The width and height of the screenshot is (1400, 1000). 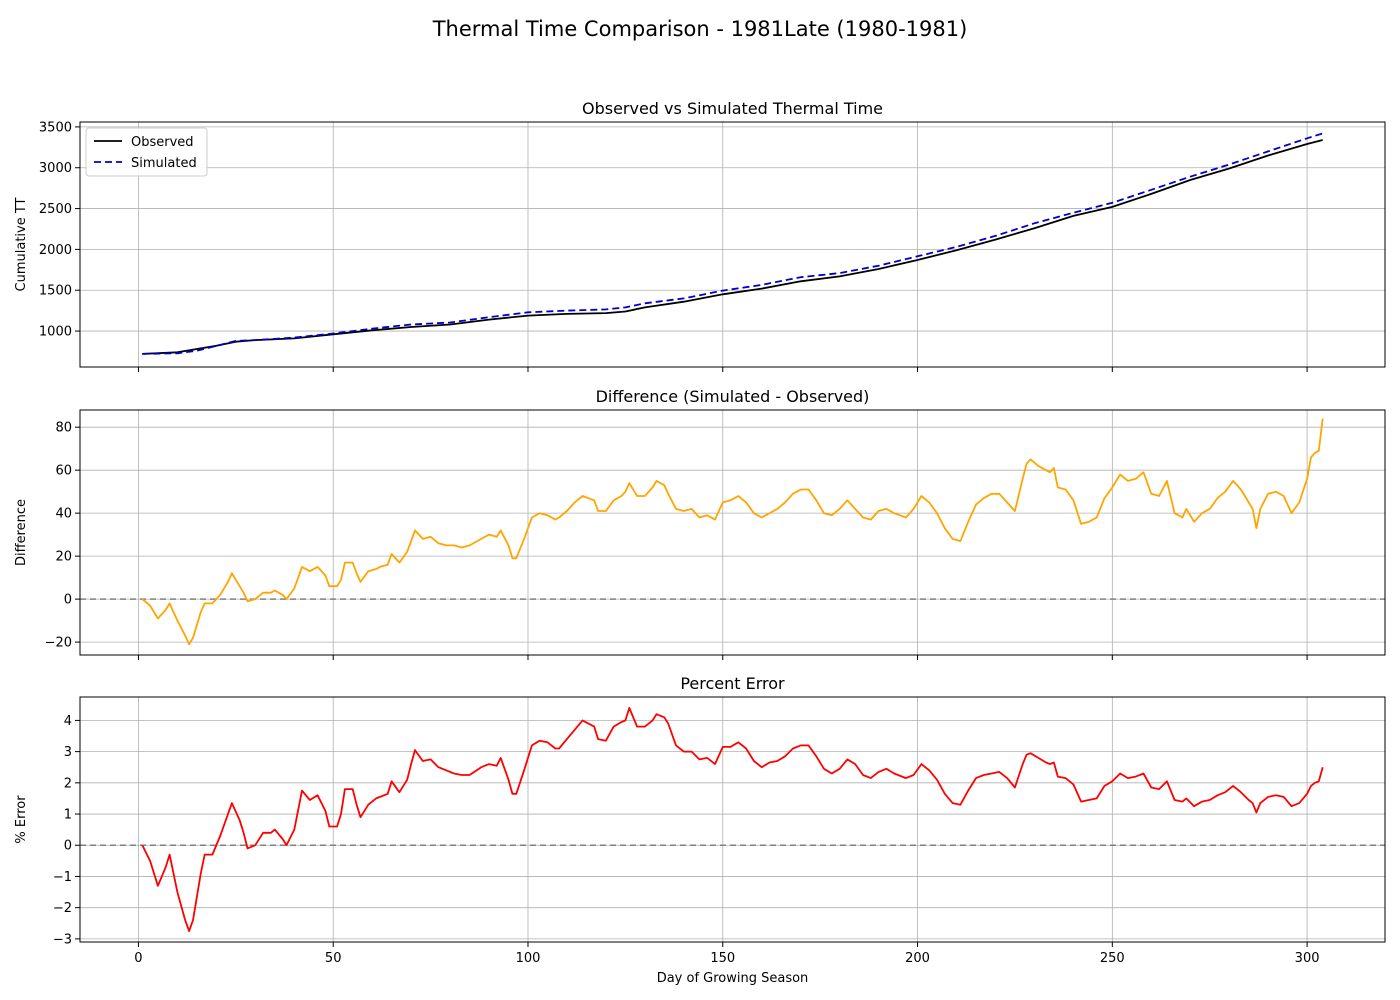 What do you see at coordinates (55, 209) in the screenshot?
I see `y-tick-label: 2500` at bounding box center [55, 209].